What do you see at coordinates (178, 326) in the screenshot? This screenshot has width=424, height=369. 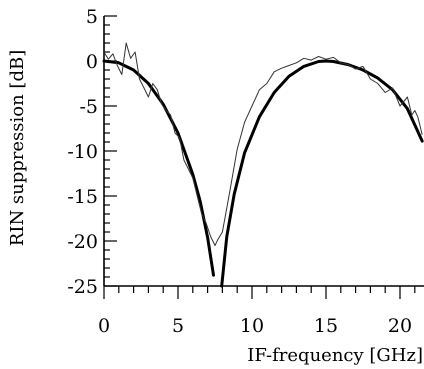 I see `x-tick-label: 5` at bounding box center [178, 326].